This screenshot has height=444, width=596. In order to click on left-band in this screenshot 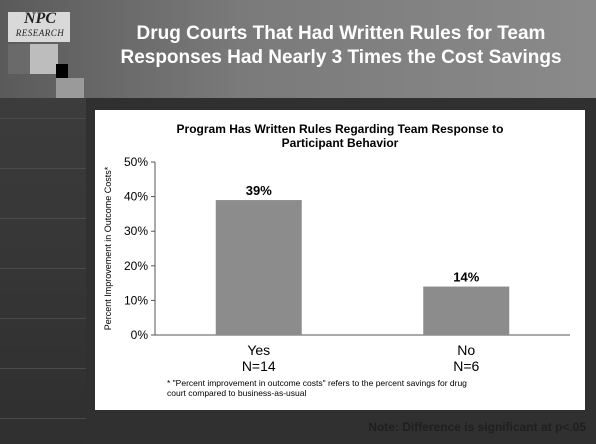, I will do `click(43, 271)`.